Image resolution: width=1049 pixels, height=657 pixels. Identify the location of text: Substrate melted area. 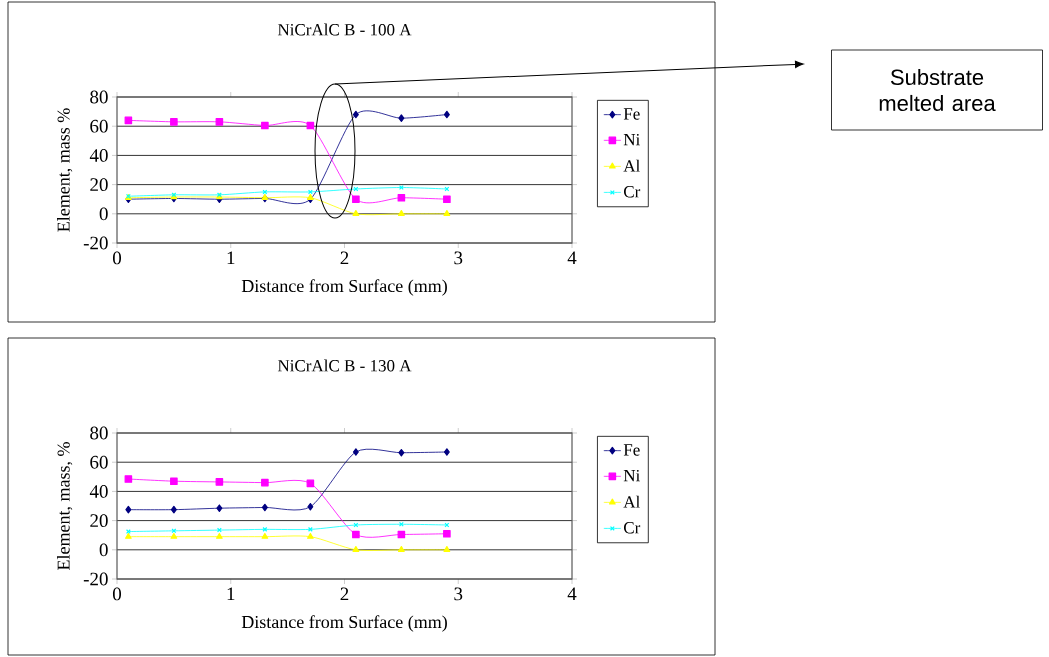
(937, 90).